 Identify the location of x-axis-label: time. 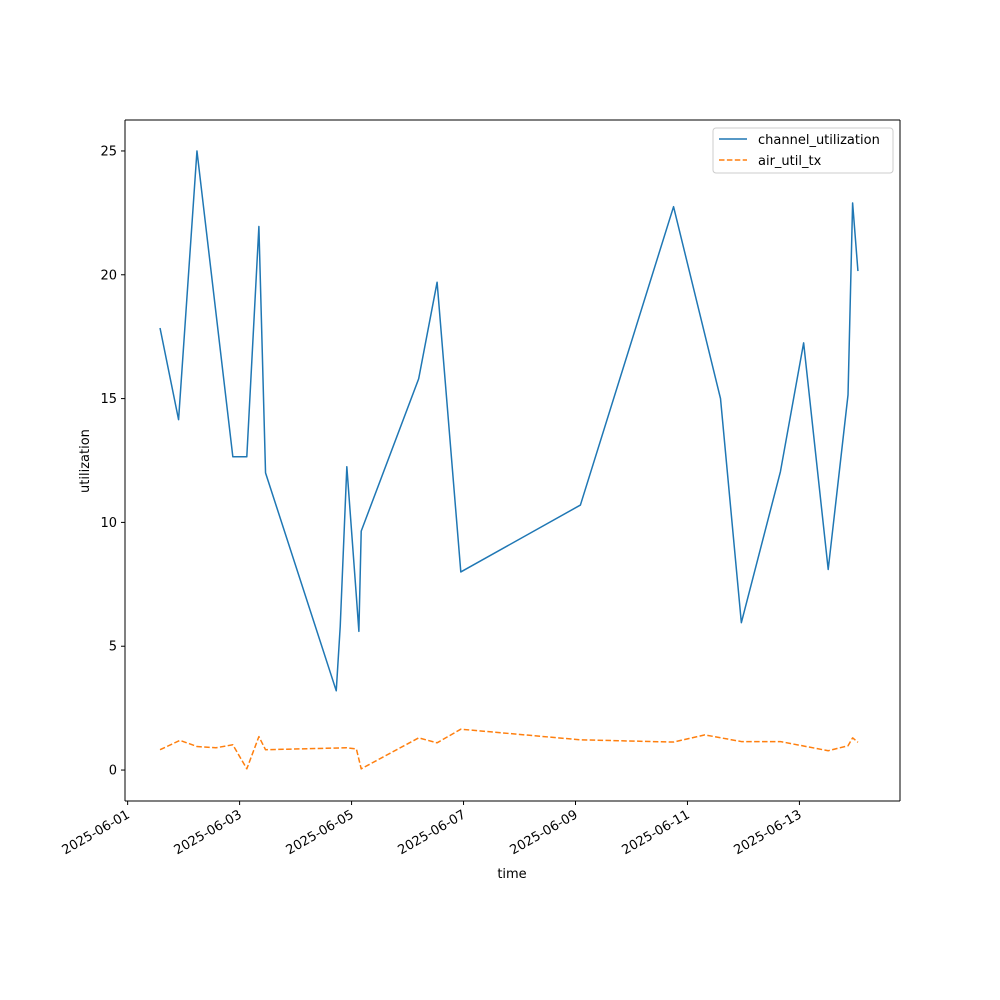
(511, 874).